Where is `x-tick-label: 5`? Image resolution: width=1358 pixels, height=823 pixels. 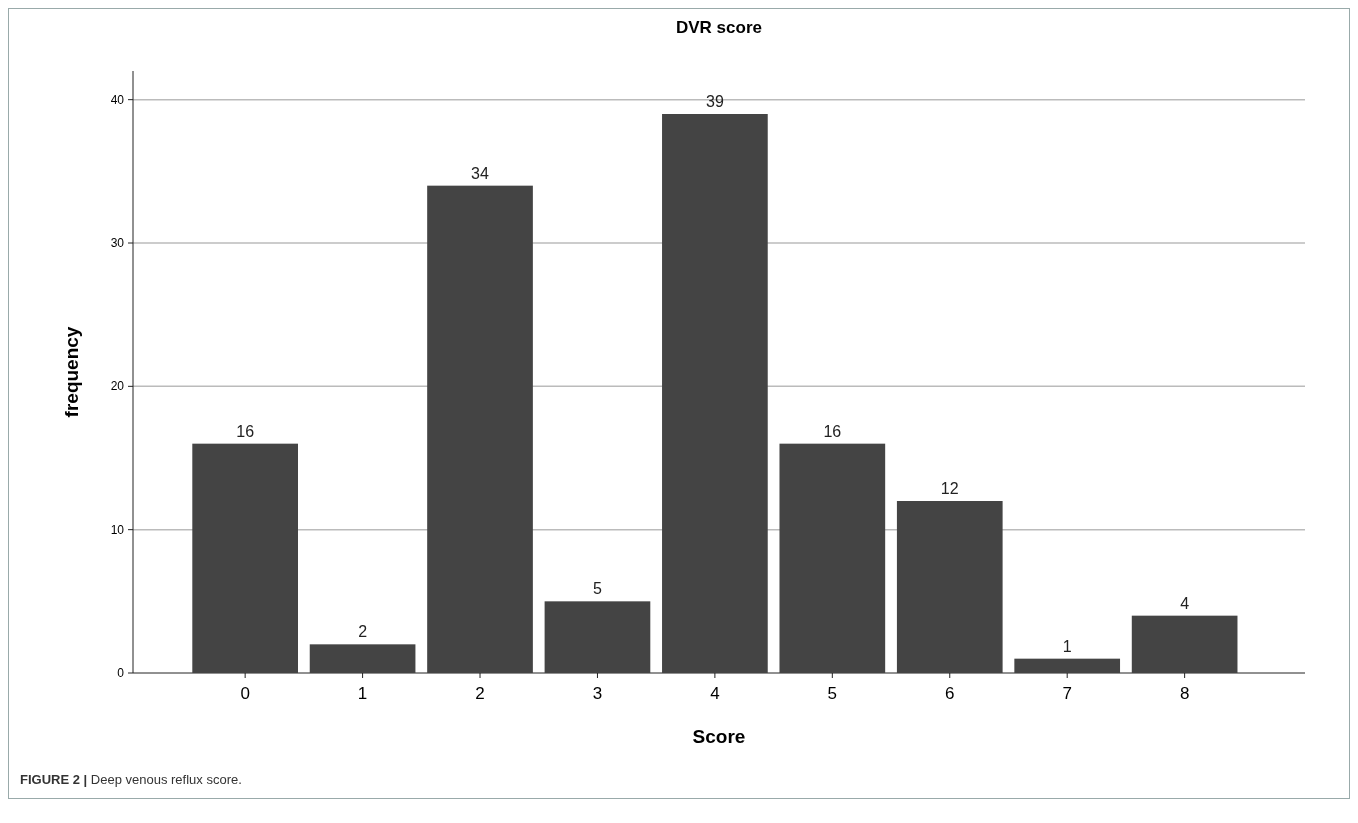 x-tick-label: 5 is located at coordinates (832, 693).